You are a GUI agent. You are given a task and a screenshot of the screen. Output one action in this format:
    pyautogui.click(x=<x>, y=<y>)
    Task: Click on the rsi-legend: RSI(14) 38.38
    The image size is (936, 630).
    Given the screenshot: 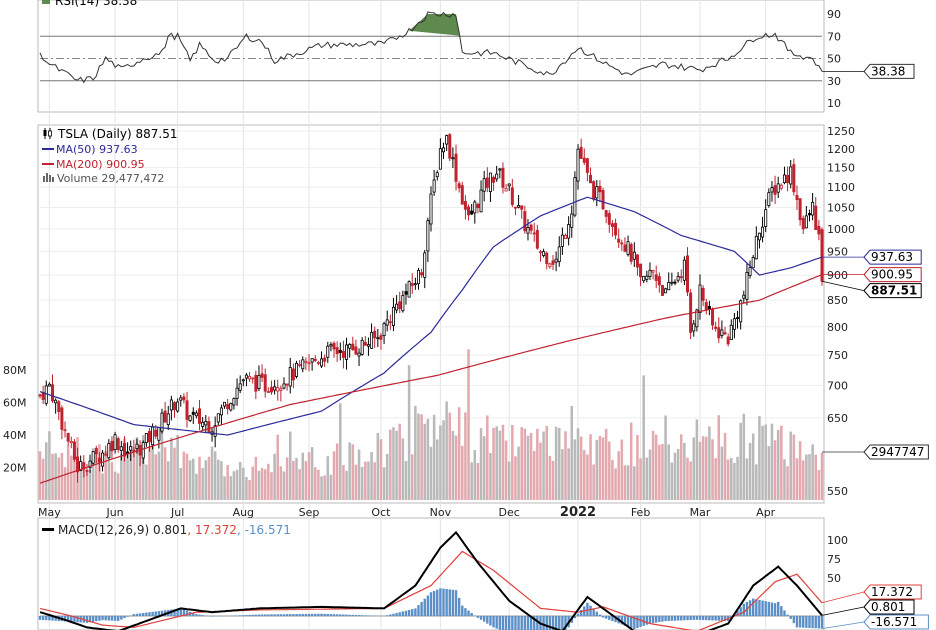 What is the action you would take?
    pyautogui.click(x=89, y=4)
    